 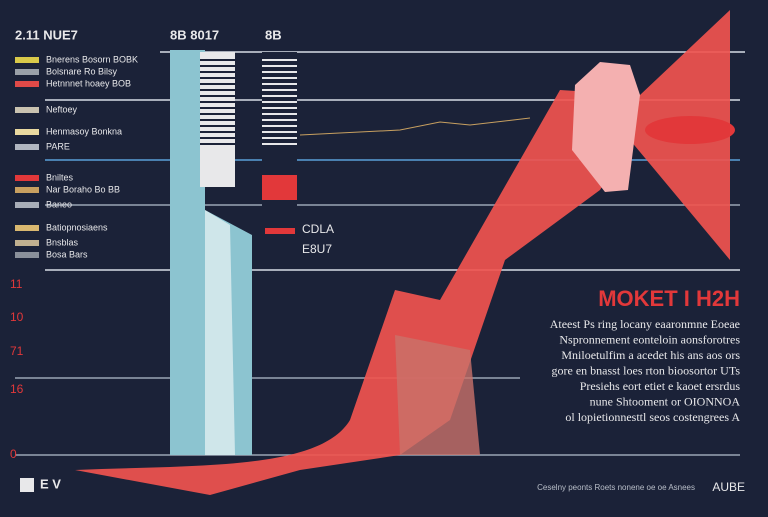 What do you see at coordinates (77, 227) in the screenshot?
I see `legend-label: Batiopnosiaens` at bounding box center [77, 227].